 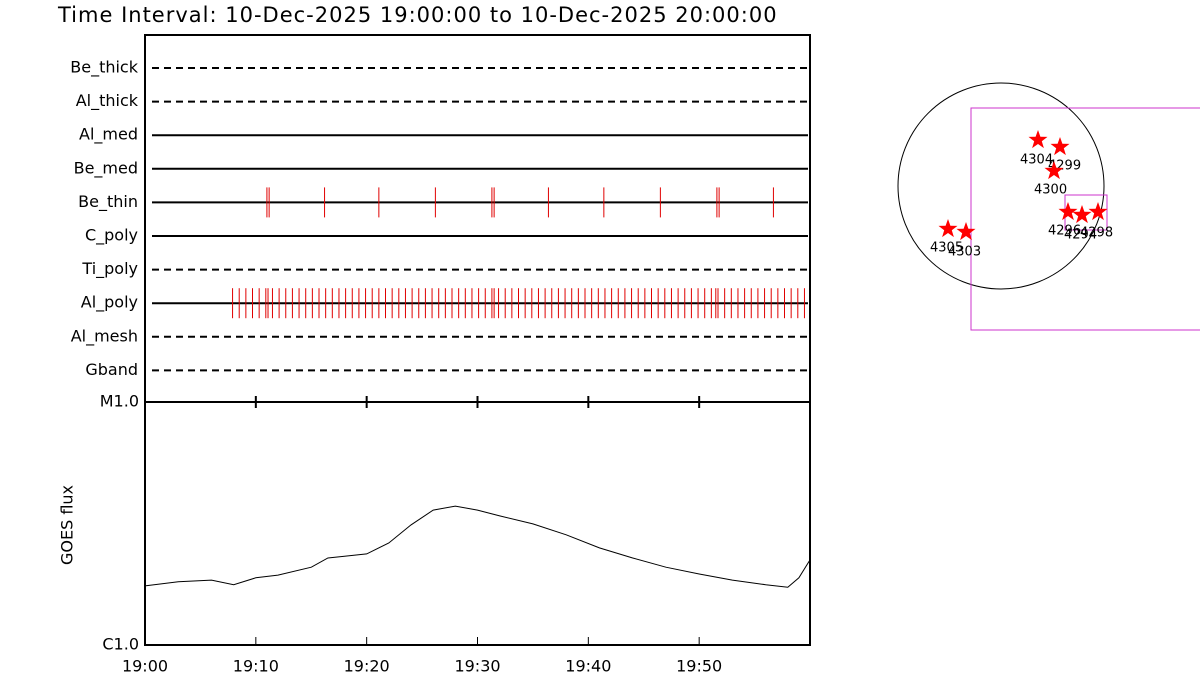 What do you see at coordinates (1096, 233) in the screenshot?
I see `region-label: 4298` at bounding box center [1096, 233].